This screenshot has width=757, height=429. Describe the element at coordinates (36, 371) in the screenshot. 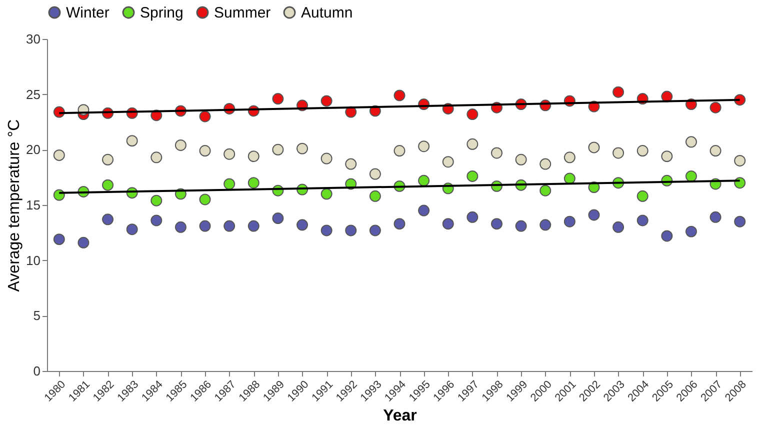

I see `y-tick-label: 0` at that location.